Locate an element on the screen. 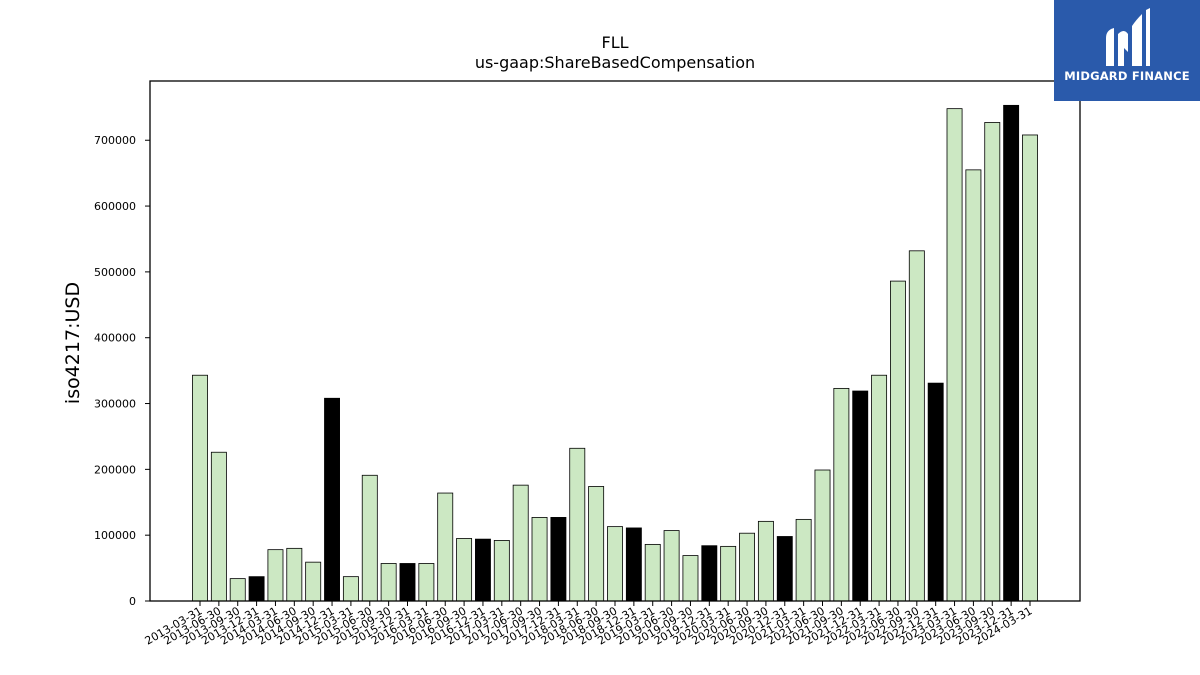 This screenshot has height=675, width=1200. chart-title: FLL is located at coordinates (614, 42).